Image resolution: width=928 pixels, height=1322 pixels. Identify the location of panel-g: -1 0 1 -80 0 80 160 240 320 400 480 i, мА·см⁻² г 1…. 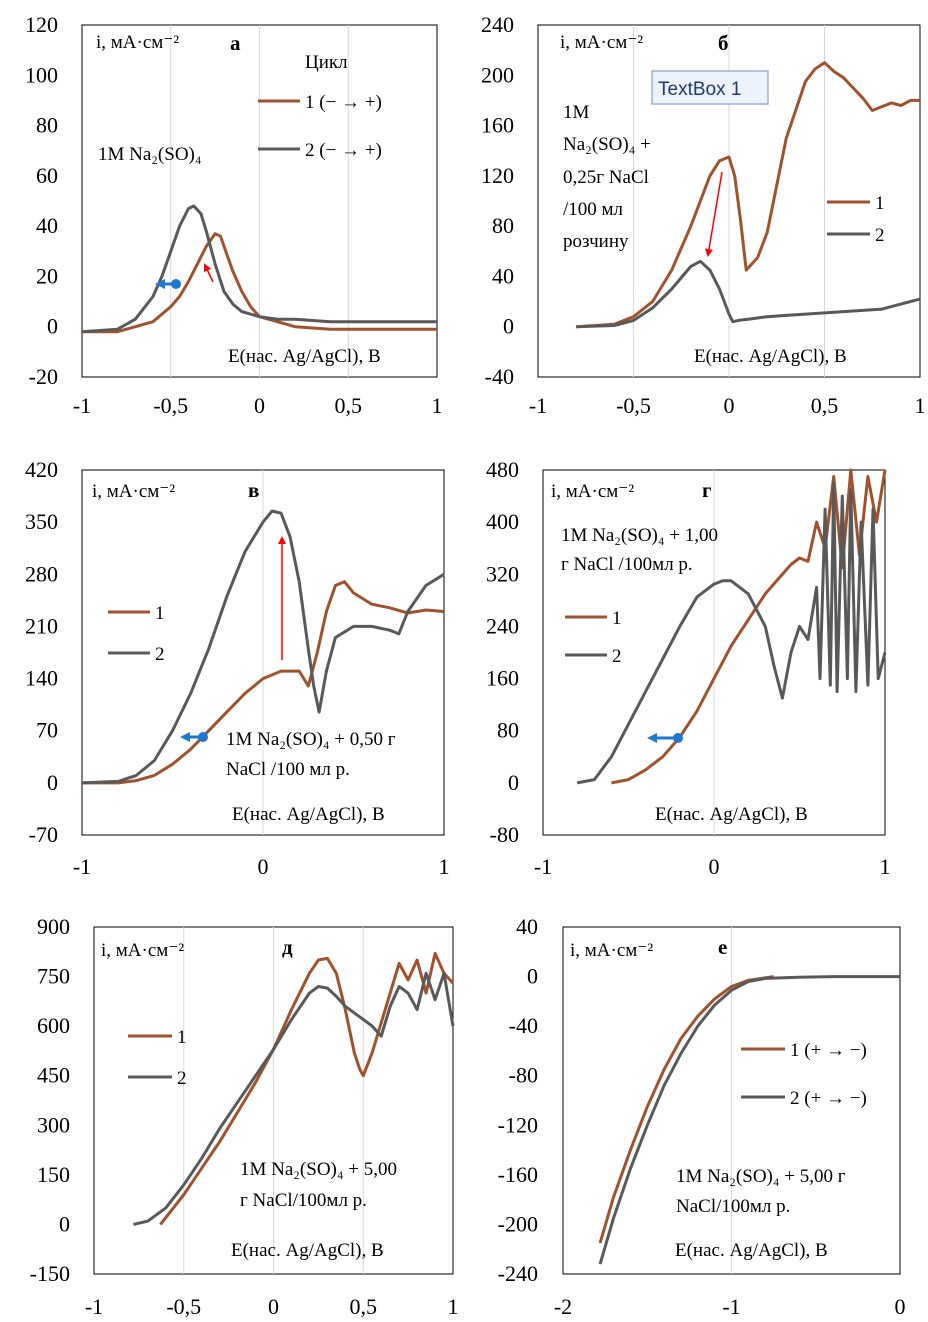
(688, 668).